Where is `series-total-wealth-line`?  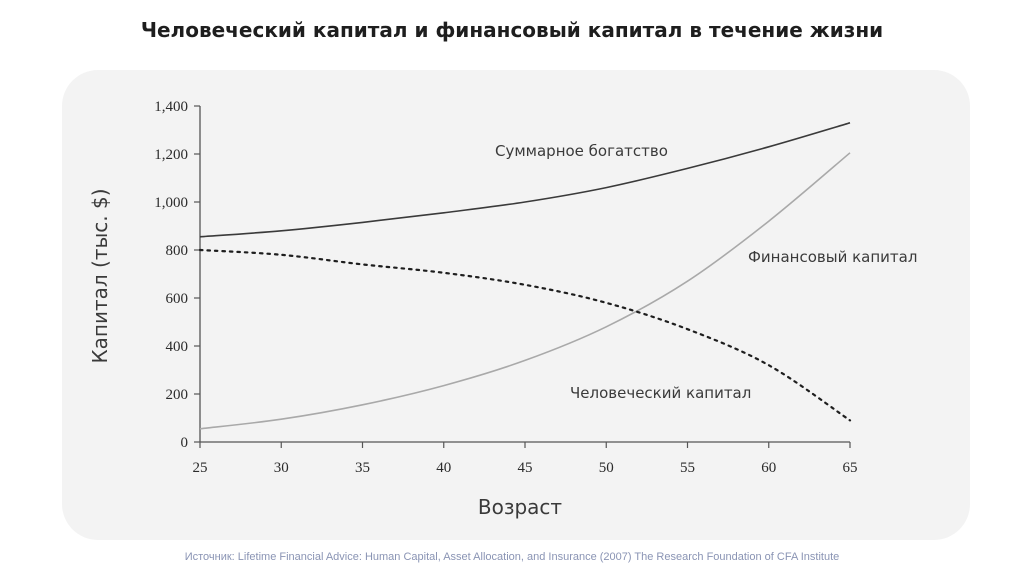 series-total-wealth-line is located at coordinates (525, 180).